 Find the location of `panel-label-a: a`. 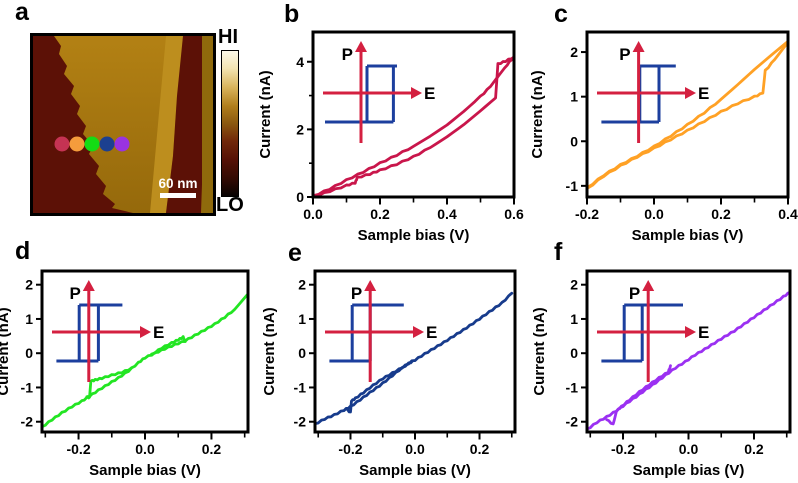

panel-label-a: a is located at coordinates (22, 13).